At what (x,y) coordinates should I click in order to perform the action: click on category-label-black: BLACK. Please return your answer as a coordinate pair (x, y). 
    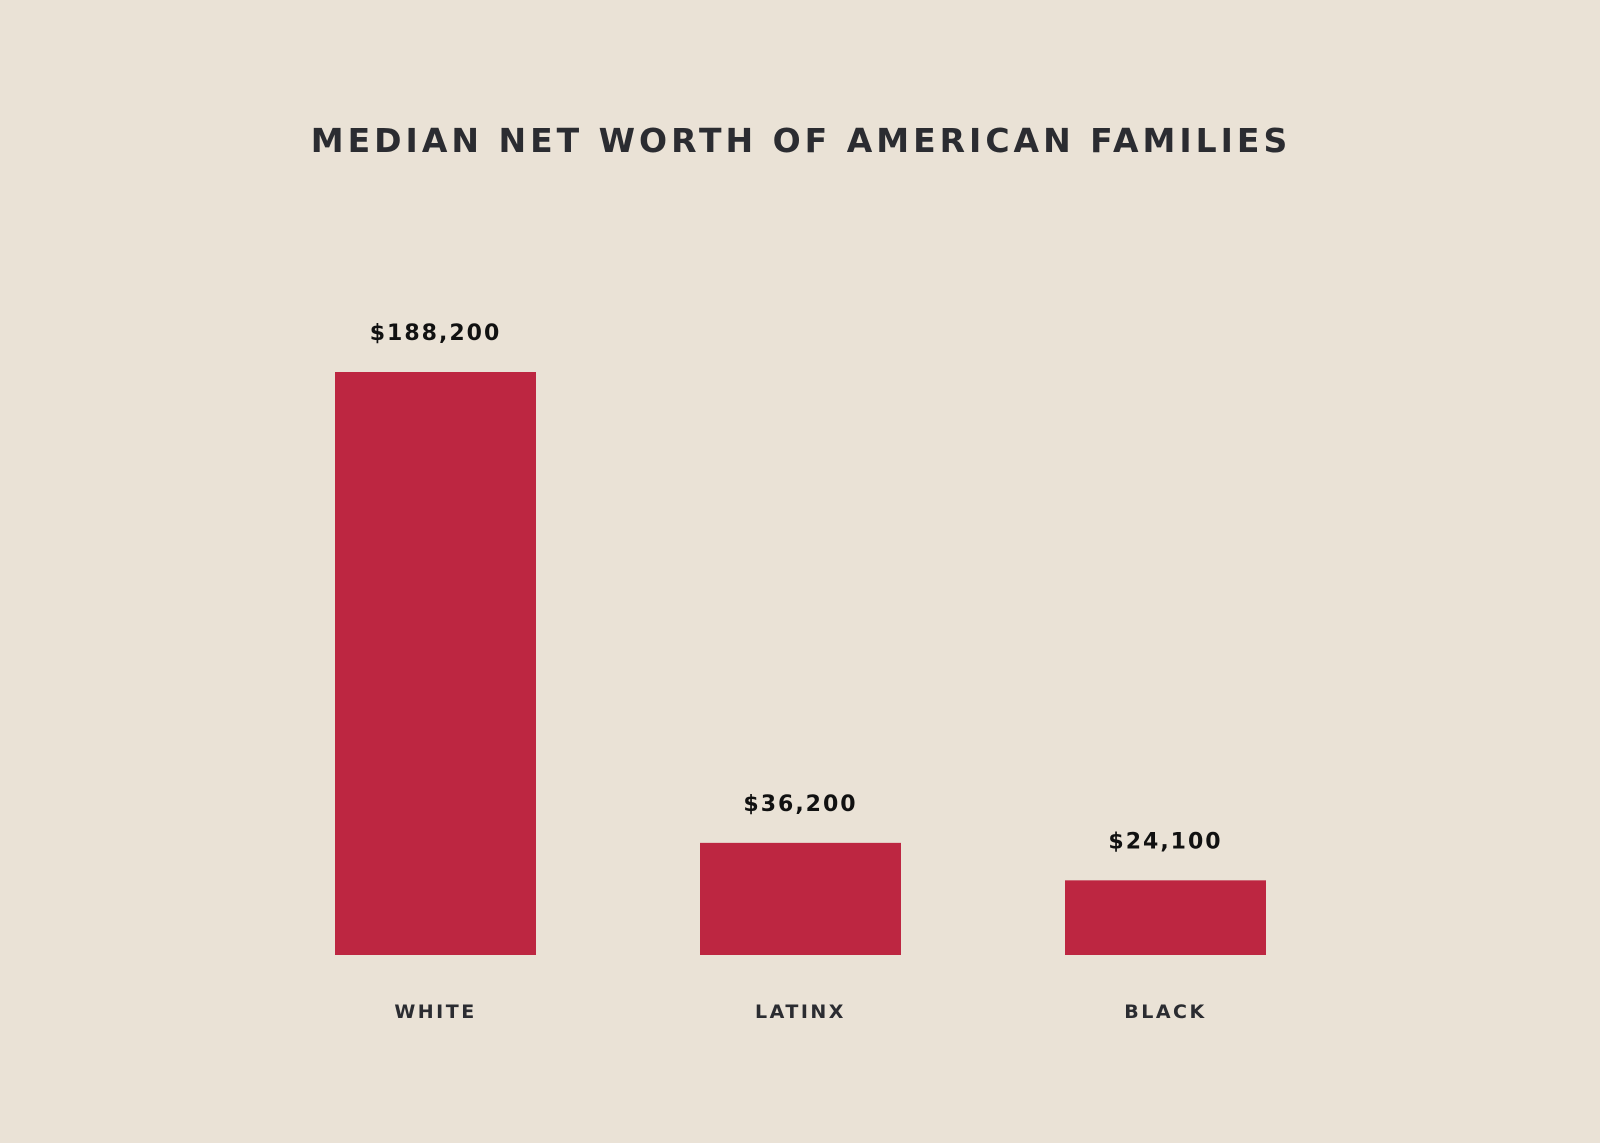
    Looking at the image, I should click on (1165, 1012).